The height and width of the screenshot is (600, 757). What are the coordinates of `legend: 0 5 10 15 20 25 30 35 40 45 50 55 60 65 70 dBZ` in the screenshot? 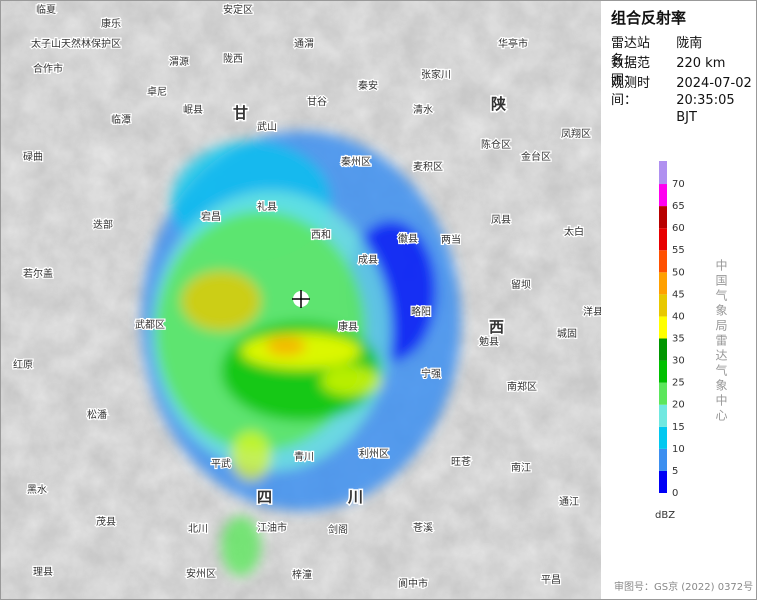 It's located at (670, 341).